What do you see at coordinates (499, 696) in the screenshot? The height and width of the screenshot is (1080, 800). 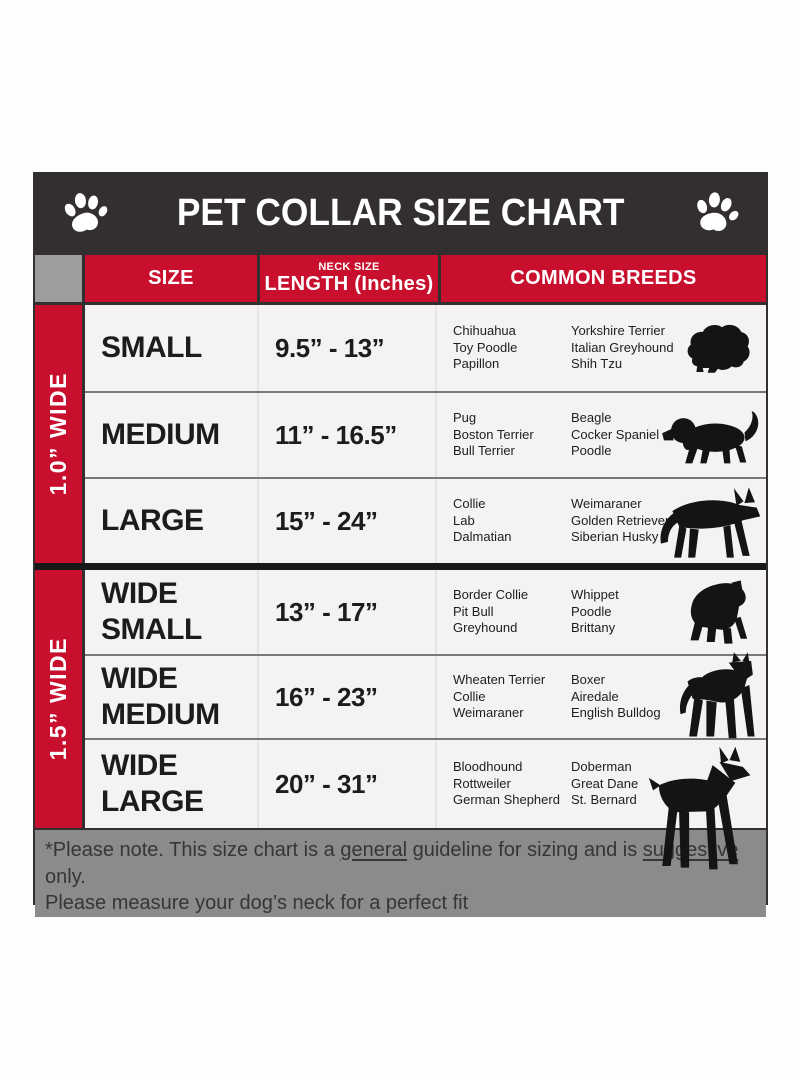 I see `breed-list-1: Wheaten Terrier Collie Weimaraner` at bounding box center [499, 696].